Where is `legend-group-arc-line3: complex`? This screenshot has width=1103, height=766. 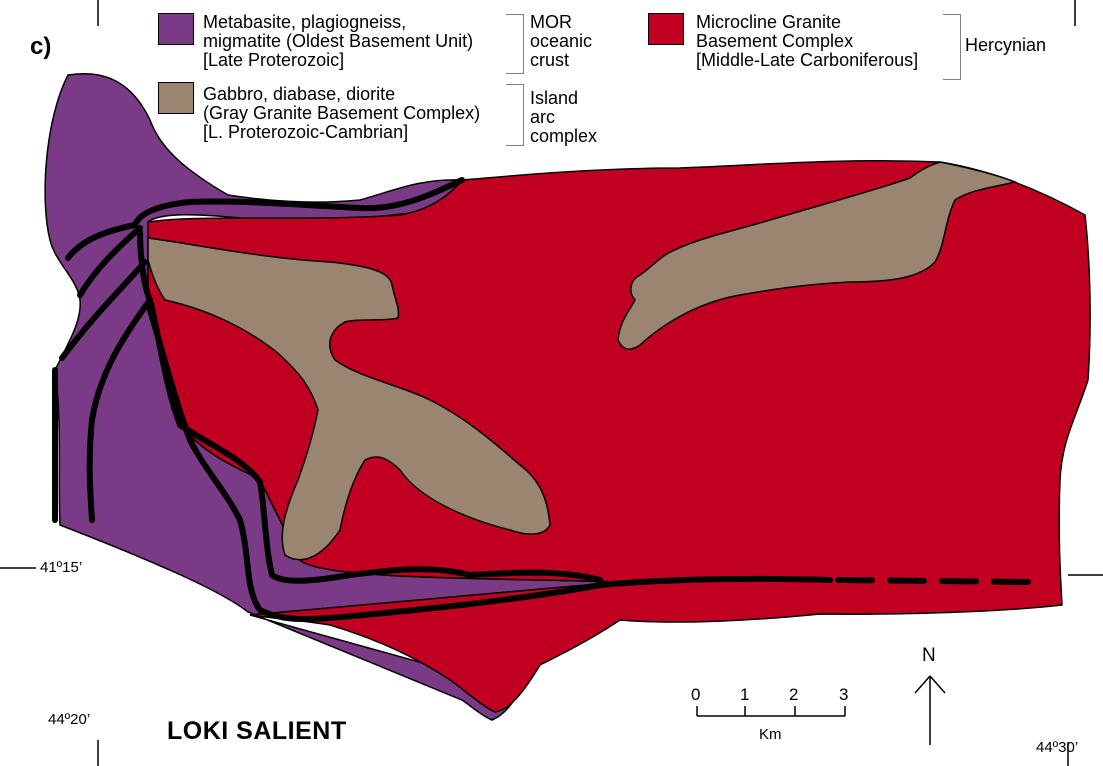
legend-group-arc-line3: complex is located at coordinates (564, 136).